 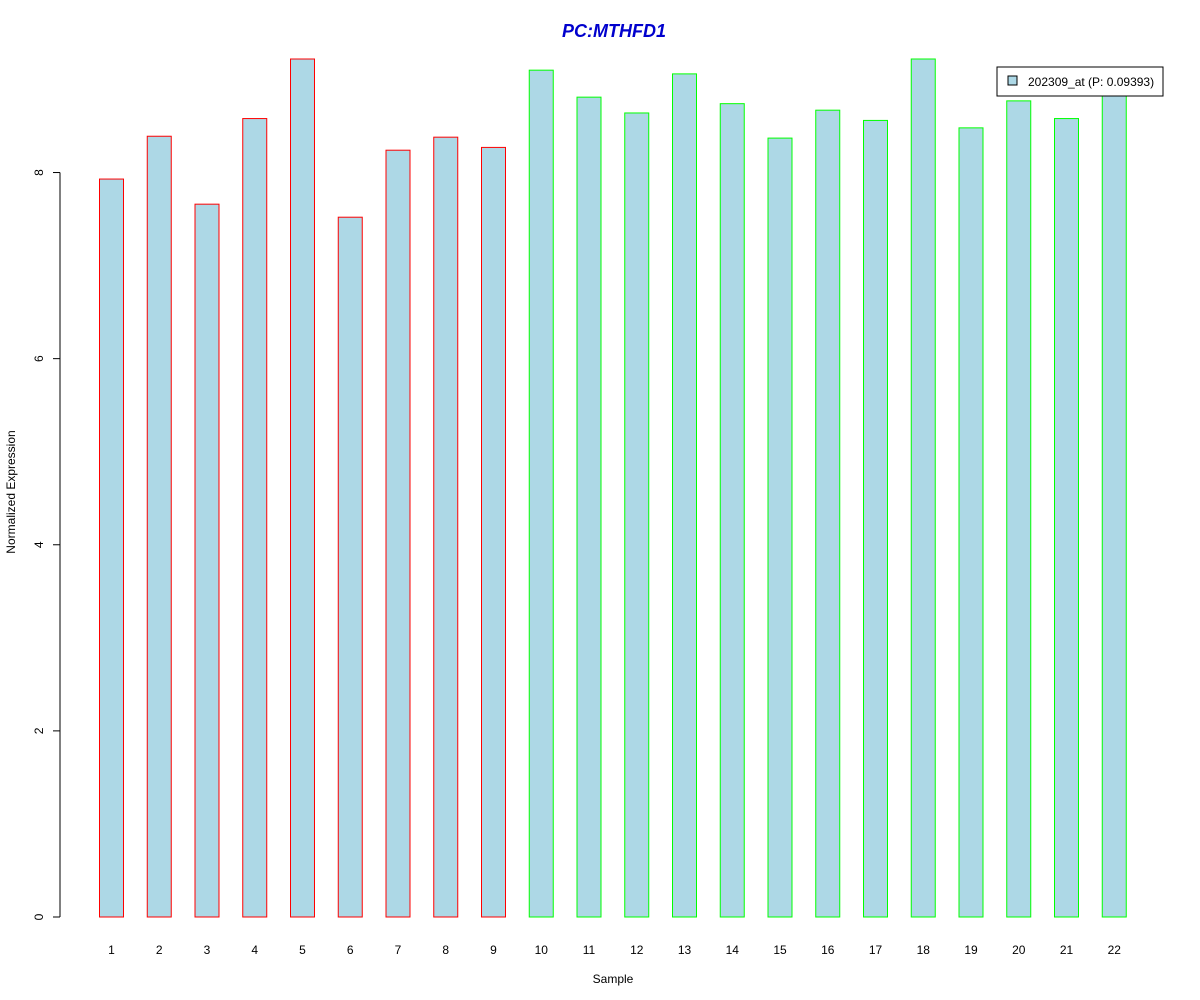 What do you see at coordinates (1115, 950) in the screenshot?
I see `x-tick-label: 22` at bounding box center [1115, 950].